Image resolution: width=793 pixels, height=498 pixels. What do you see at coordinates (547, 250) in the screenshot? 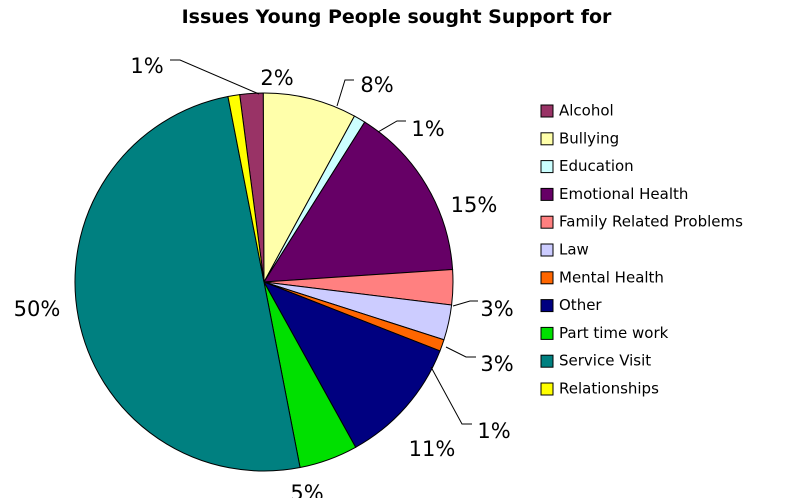
I see `legend-swatch-law` at bounding box center [547, 250].